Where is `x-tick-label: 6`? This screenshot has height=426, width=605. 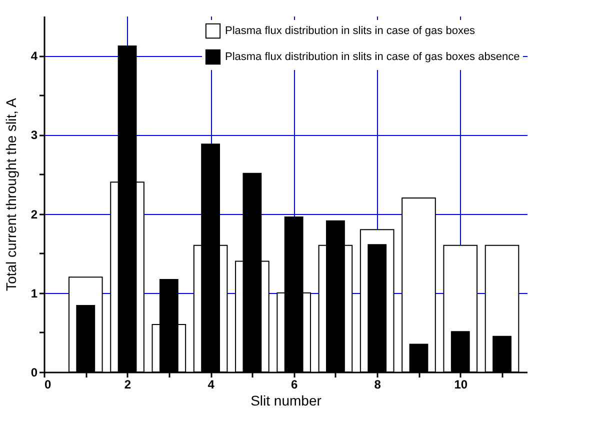
x-tick-label: 6 is located at coordinates (294, 385).